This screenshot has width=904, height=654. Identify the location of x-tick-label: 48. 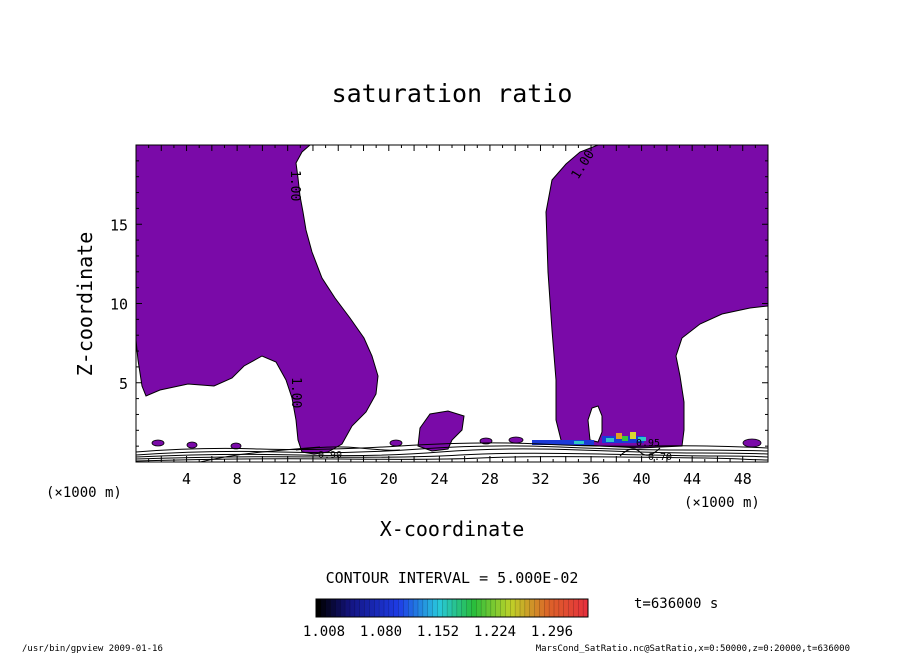
(743, 479).